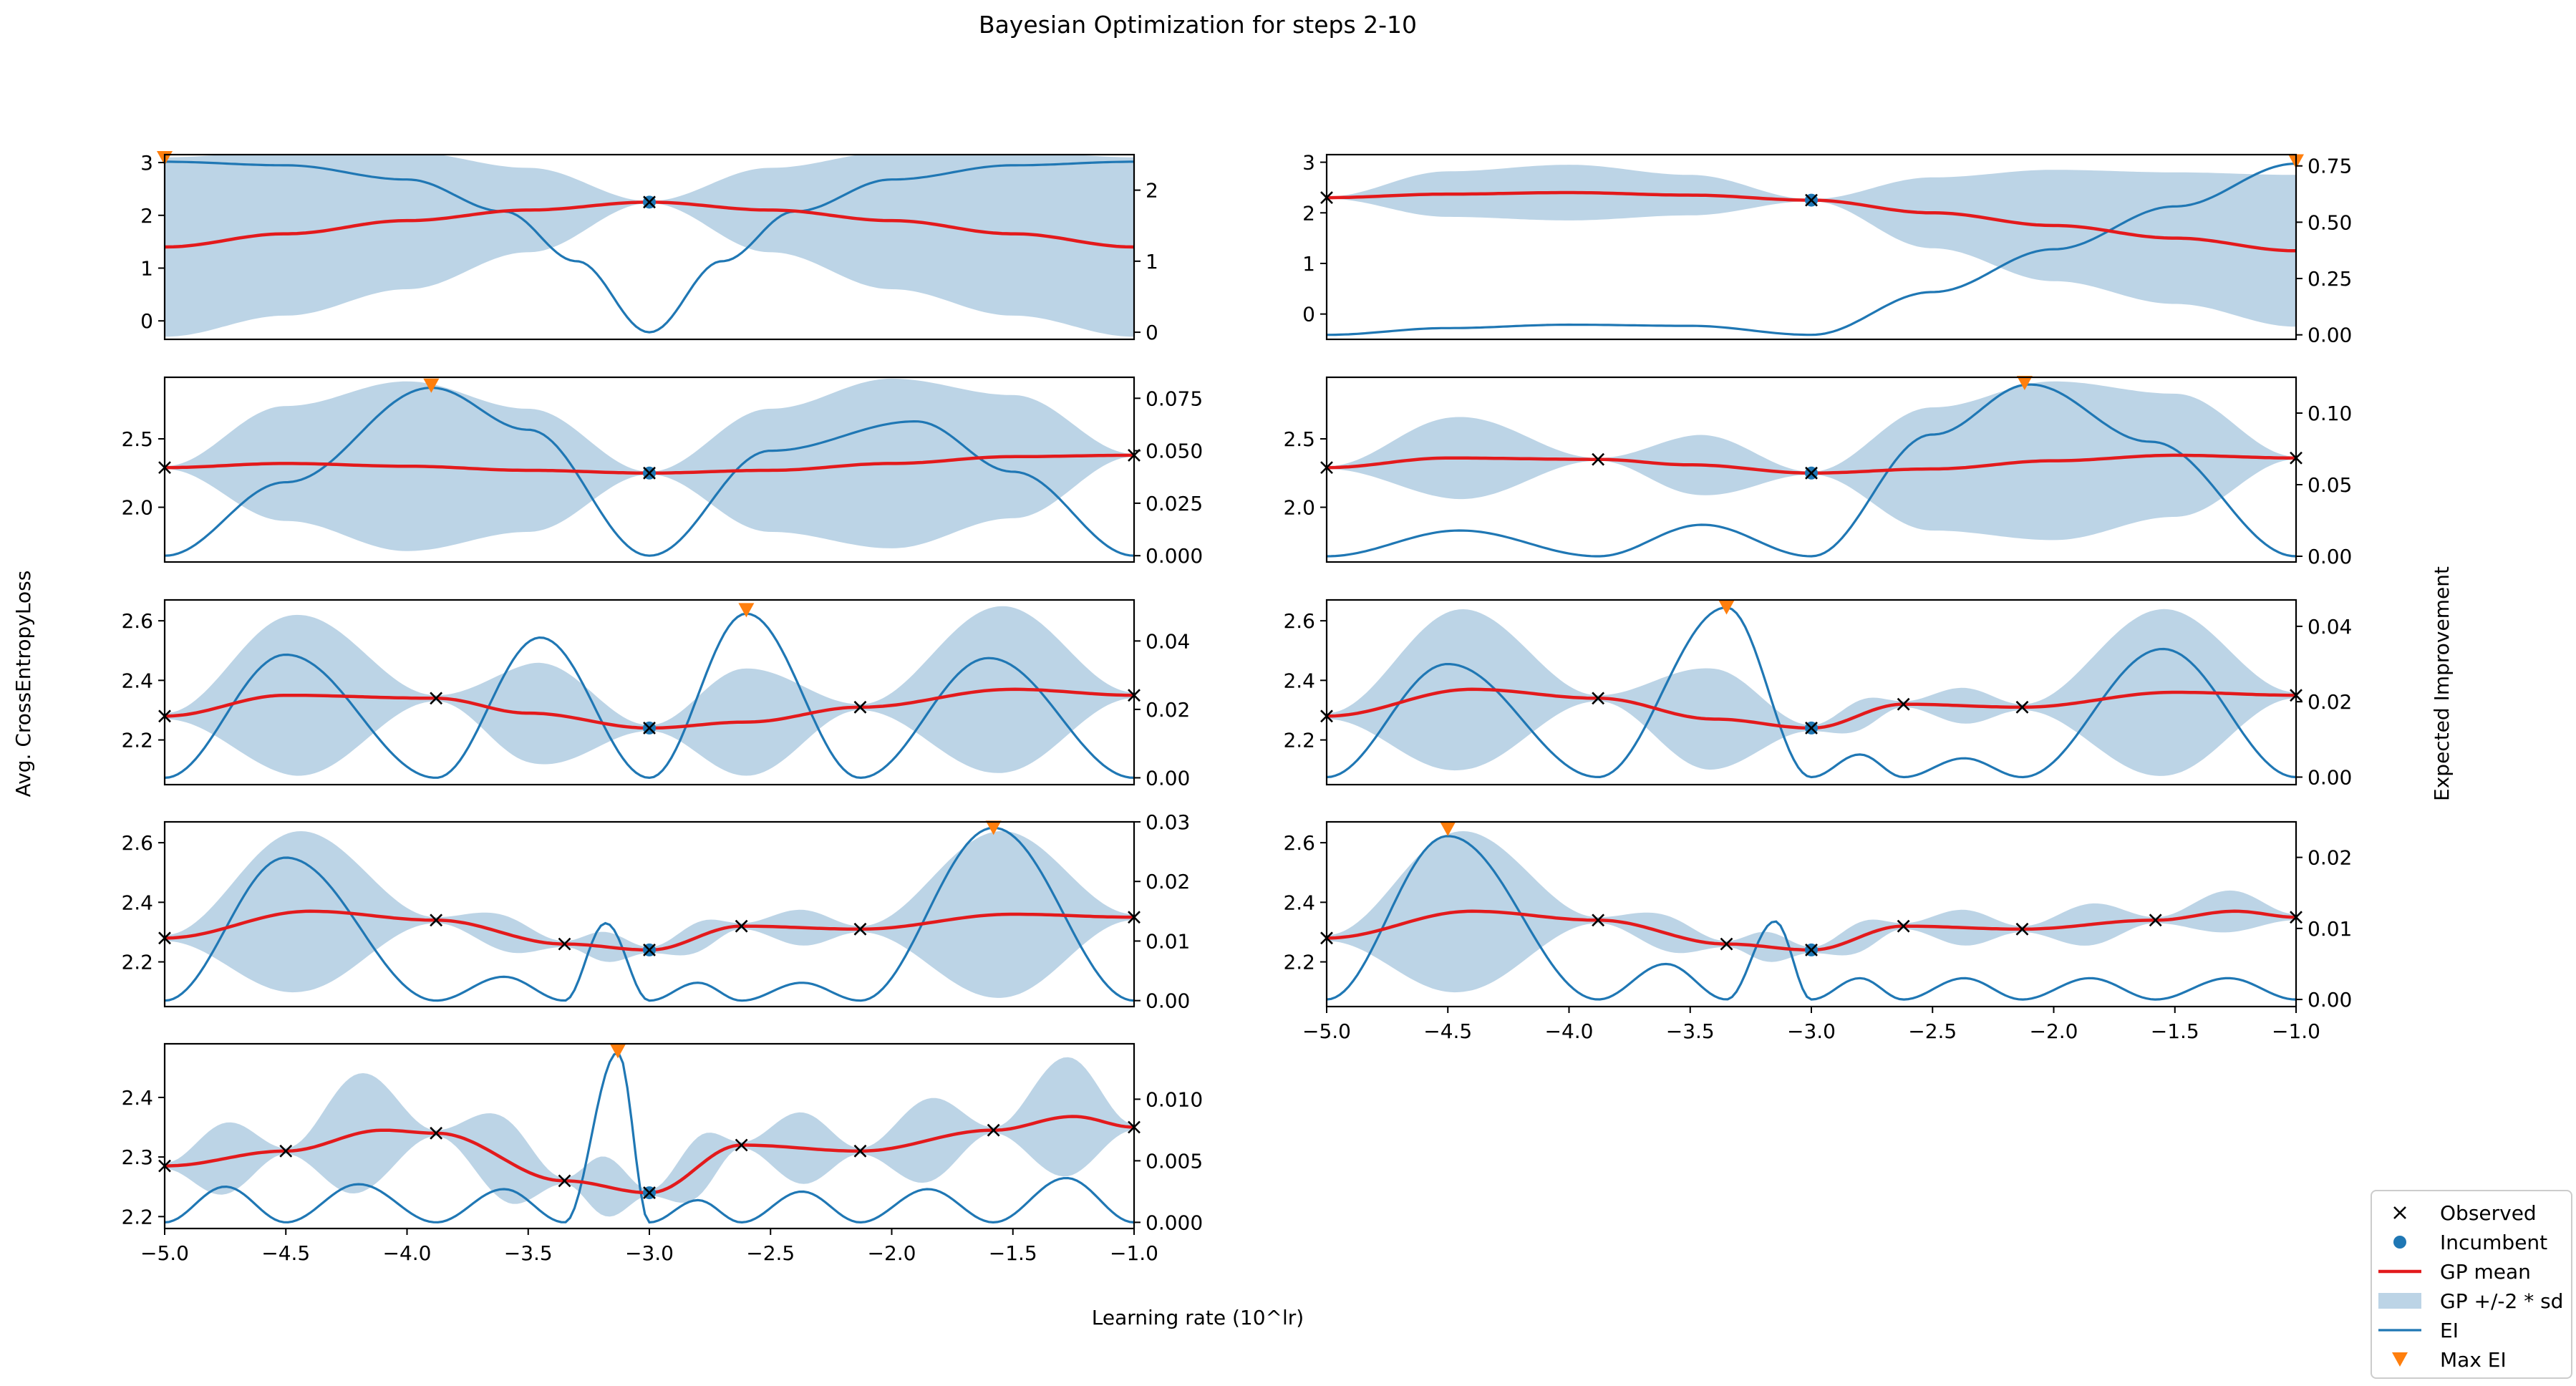 Image resolution: width=2576 pixels, height=1386 pixels. What do you see at coordinates (2399, 1301) in the screenshot?
I see `legend-gp-band-swatch` at bounding box center [2399, 1301].